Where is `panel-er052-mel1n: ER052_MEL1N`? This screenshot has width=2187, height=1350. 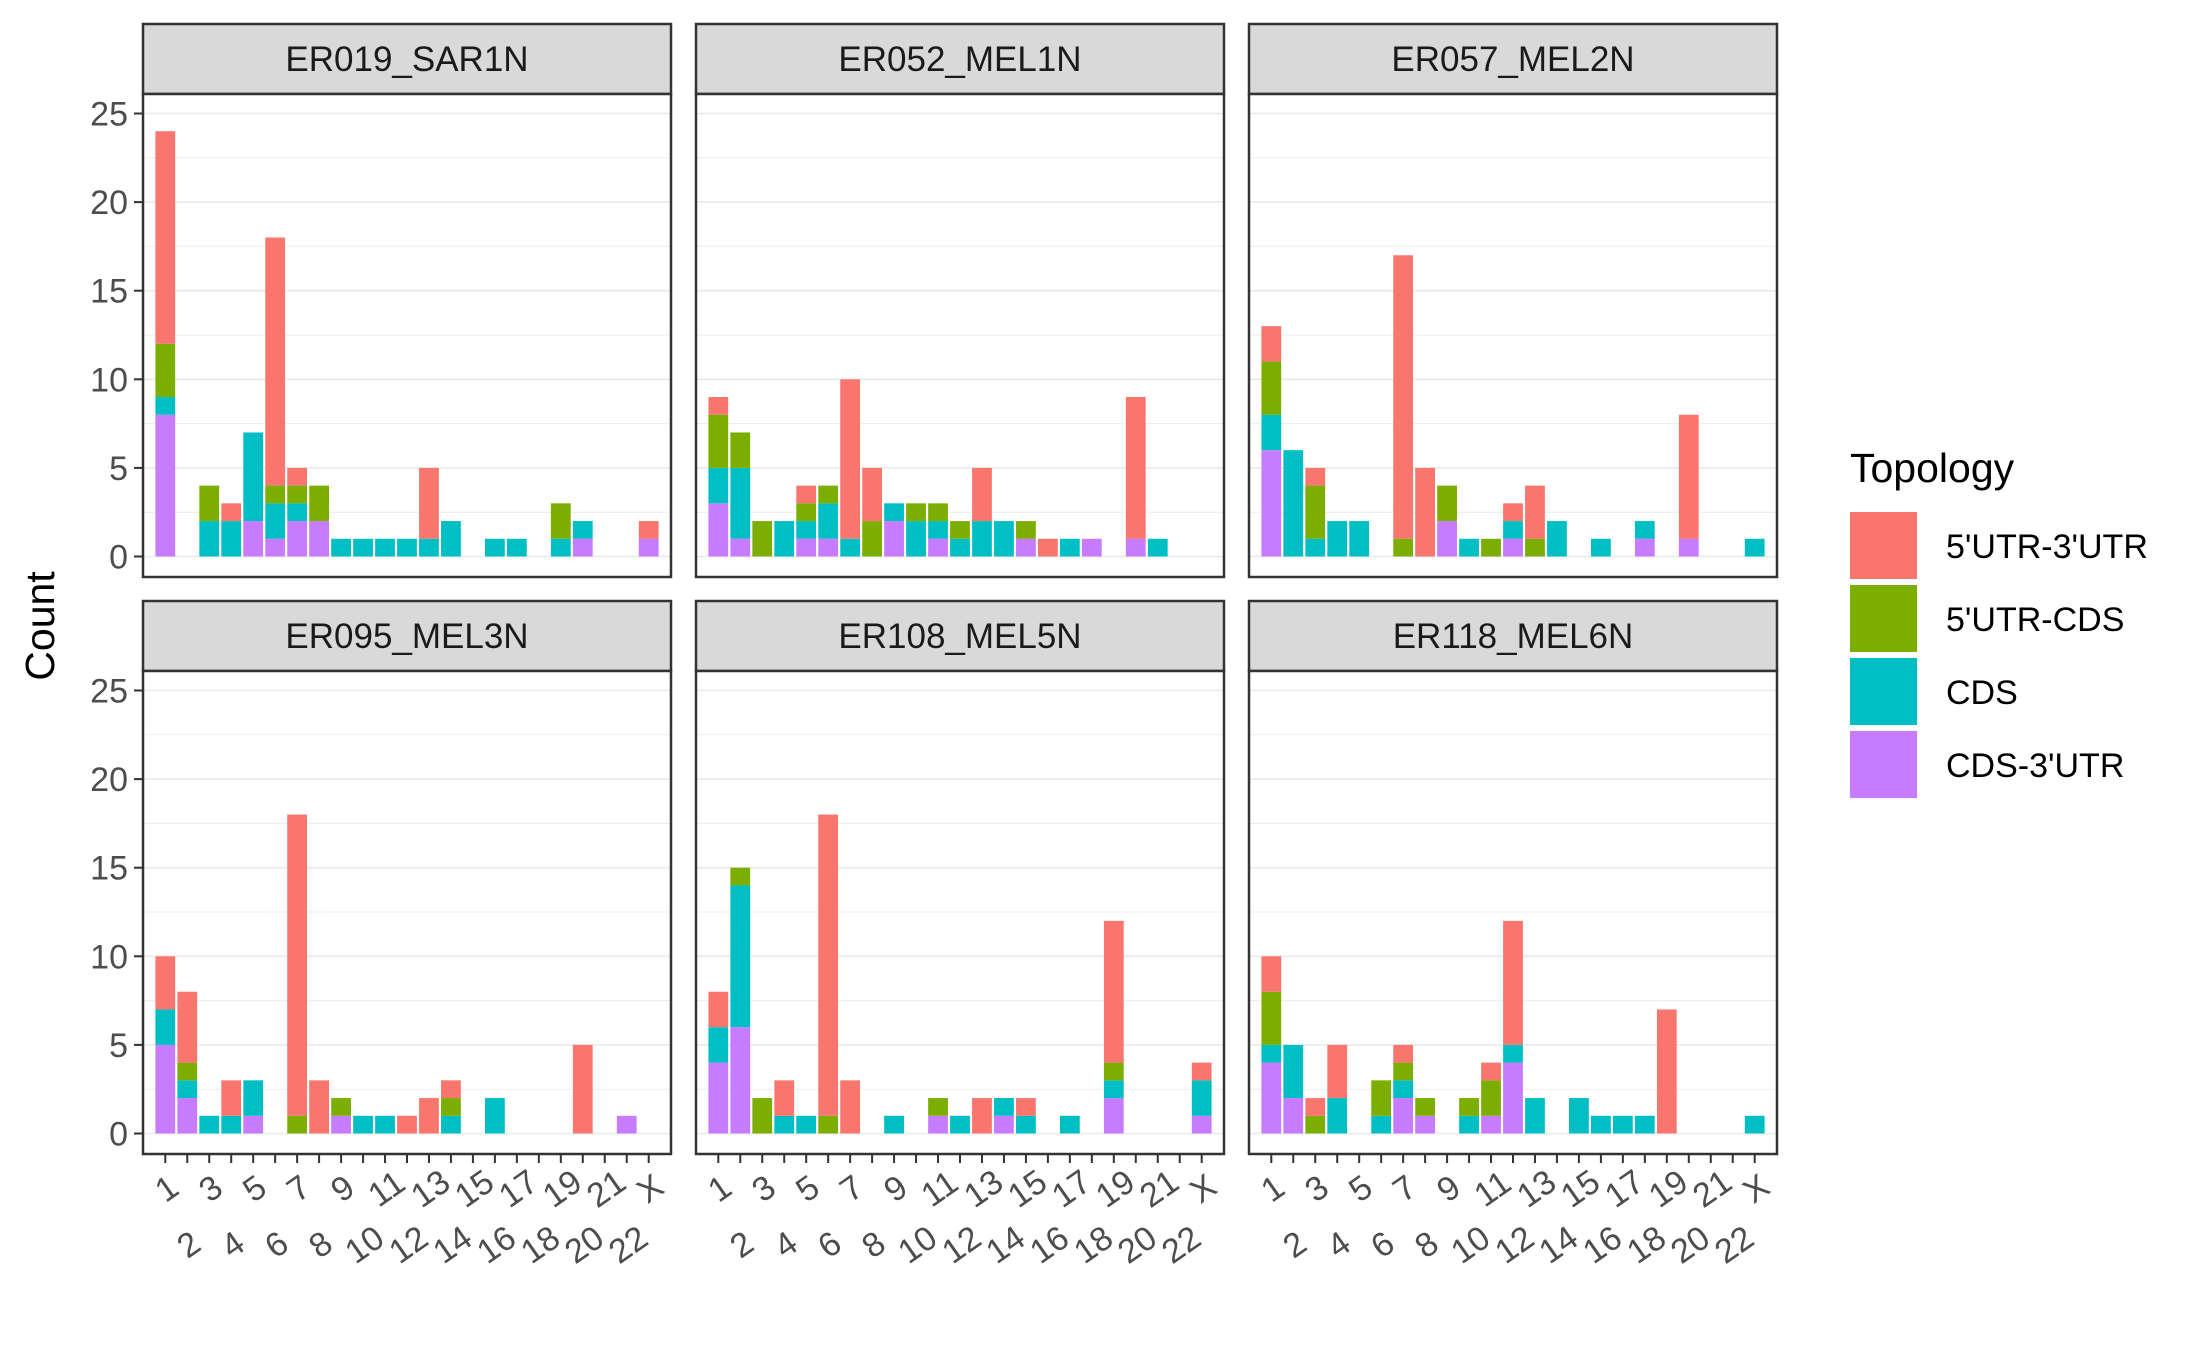
panel-er052-mel1n: ER052_MEL1N is located at coordinates (960, 300).